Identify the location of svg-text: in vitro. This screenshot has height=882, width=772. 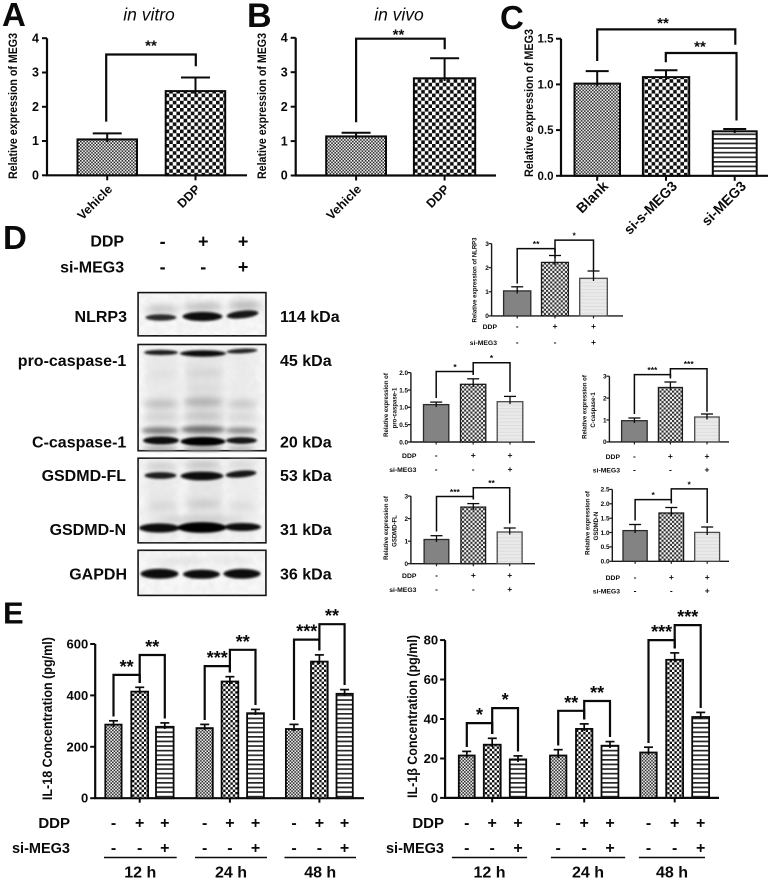
(149, 15).